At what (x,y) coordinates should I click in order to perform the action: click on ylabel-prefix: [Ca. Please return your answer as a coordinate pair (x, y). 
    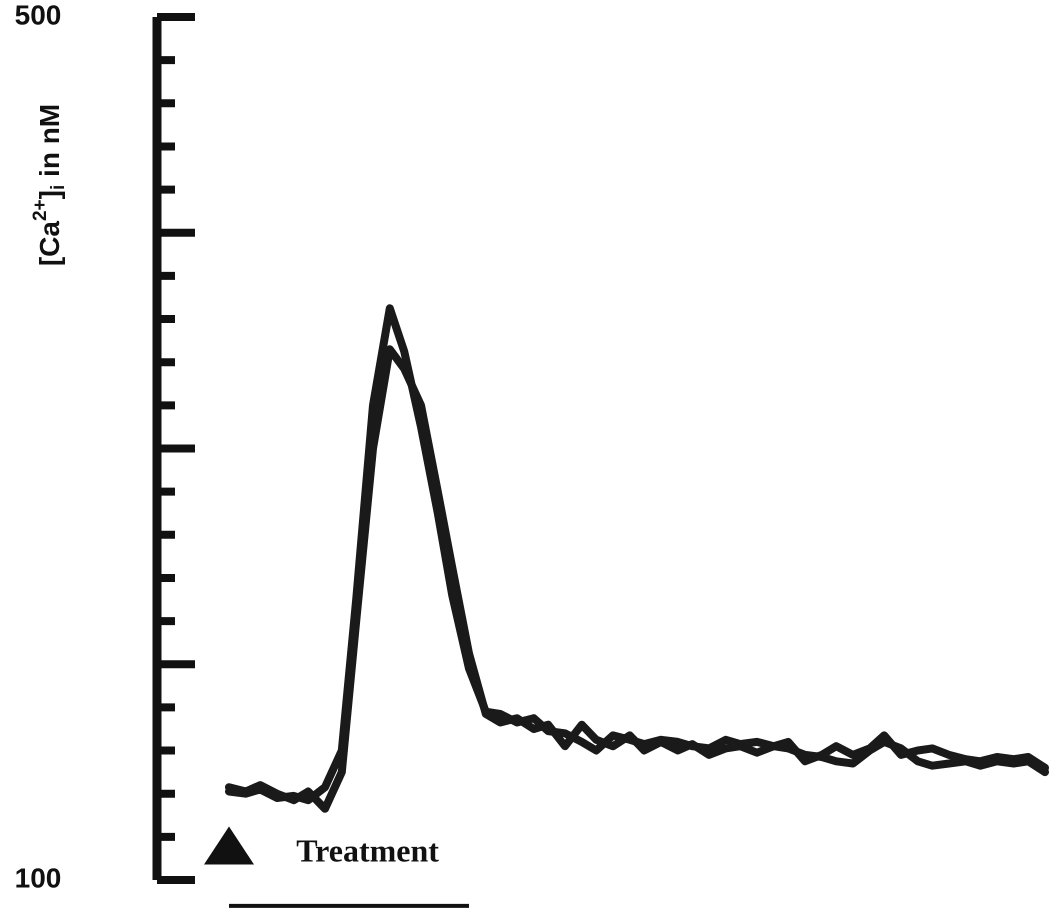
    Looking at the image, I should click on (49, 244).